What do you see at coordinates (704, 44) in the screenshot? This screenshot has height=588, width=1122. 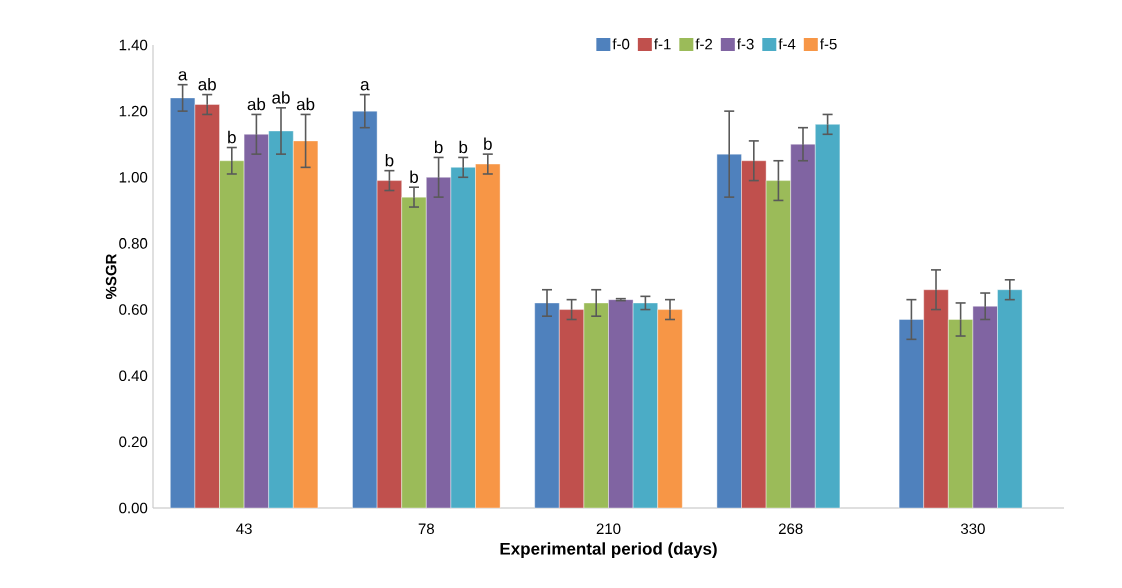 I see `legend-label: f-2` at bounding box center [704, 44].